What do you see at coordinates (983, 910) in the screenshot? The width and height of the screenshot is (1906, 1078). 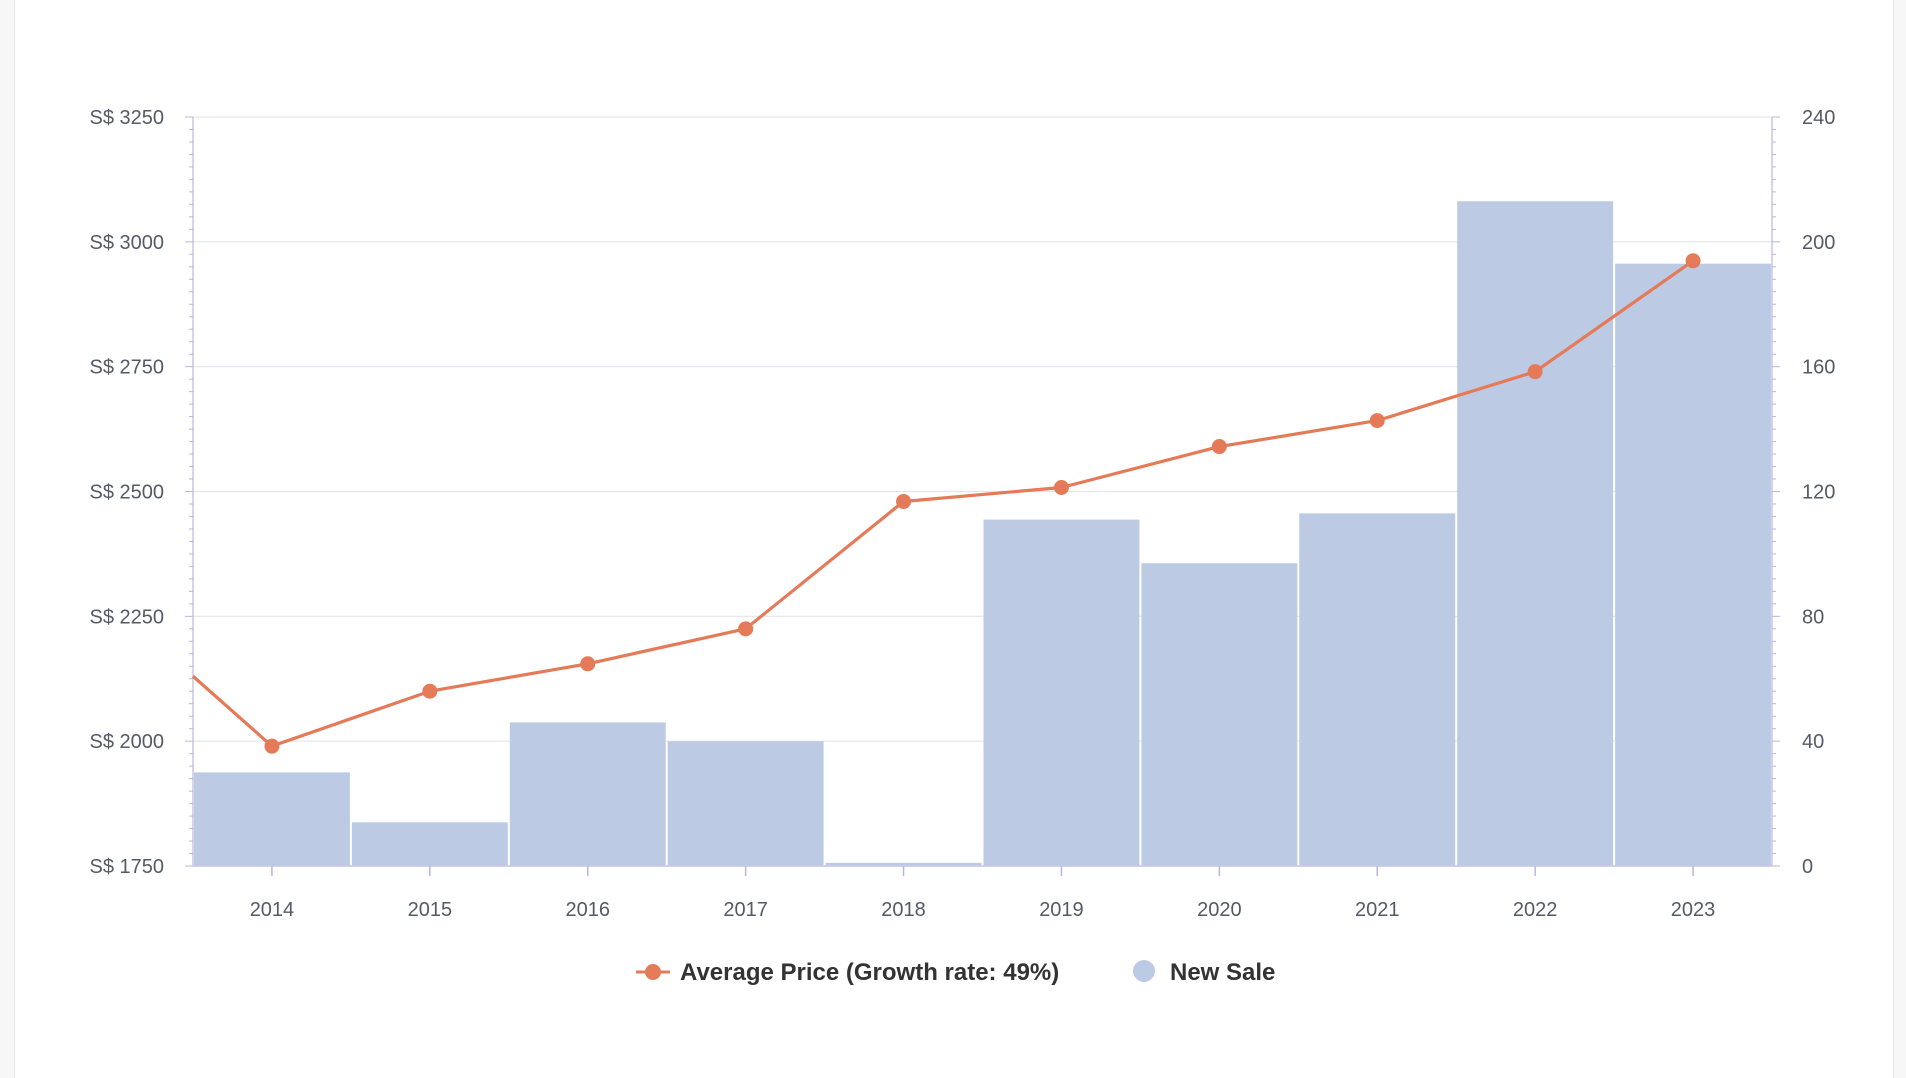 I see `x-axis-labels: 2014 2015 2016 2017 2018 2019 2020 2021 2022 2023` at bounding box center [983, 910].